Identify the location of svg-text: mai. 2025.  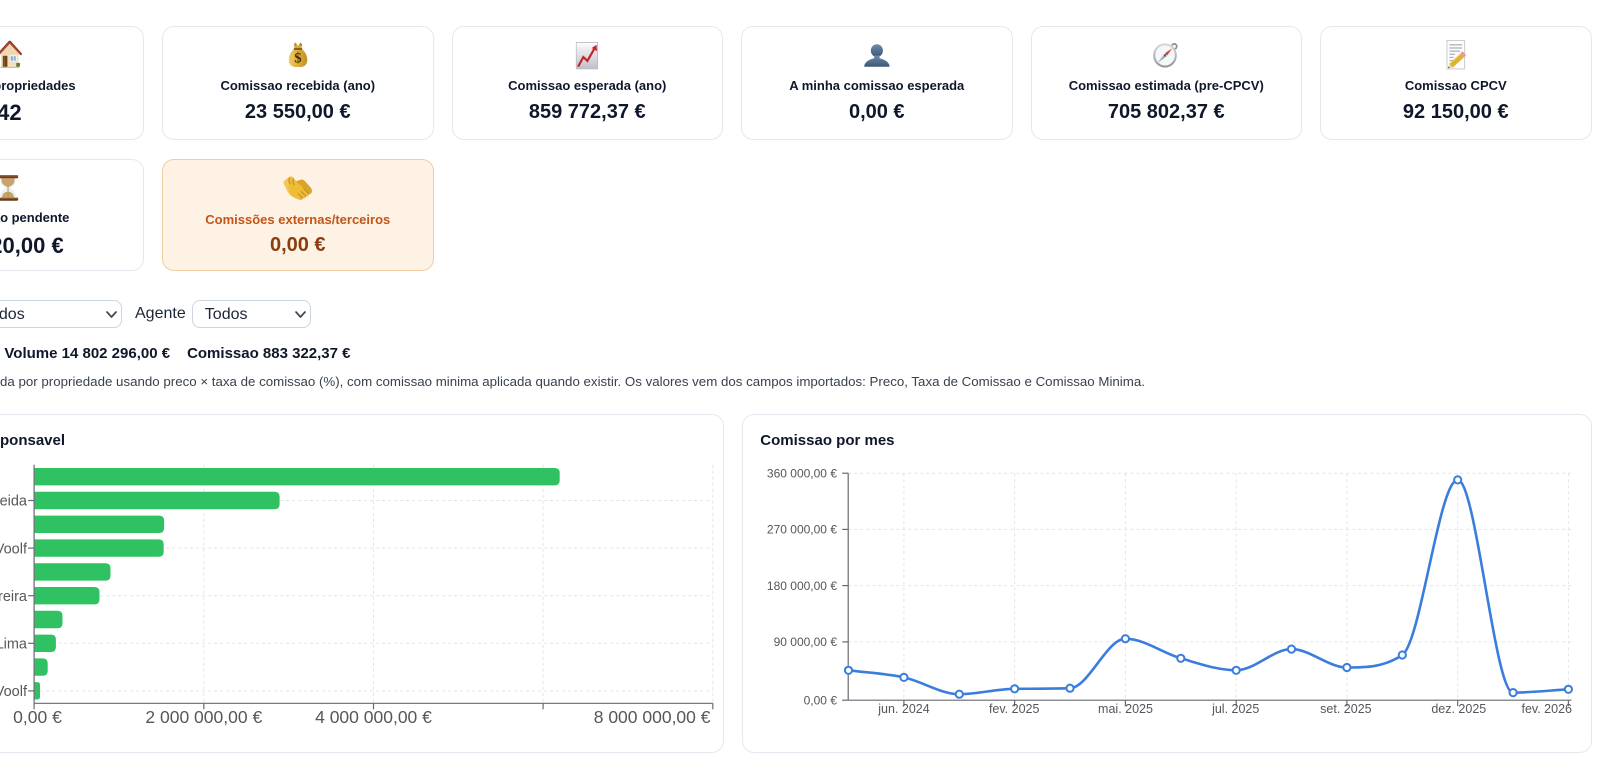
(1125, 709).